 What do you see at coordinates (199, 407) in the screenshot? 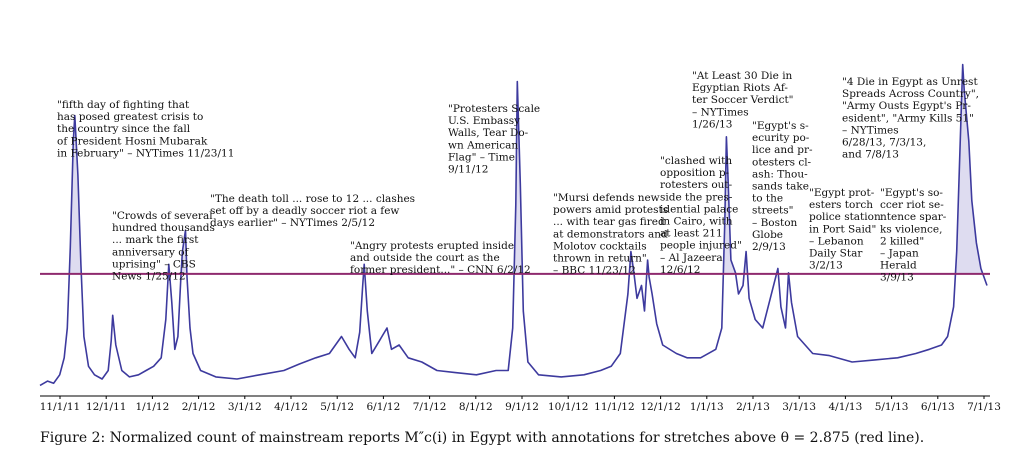
I see `x-tick-label-3: 2/1/12` at bounding box center [199, 407].